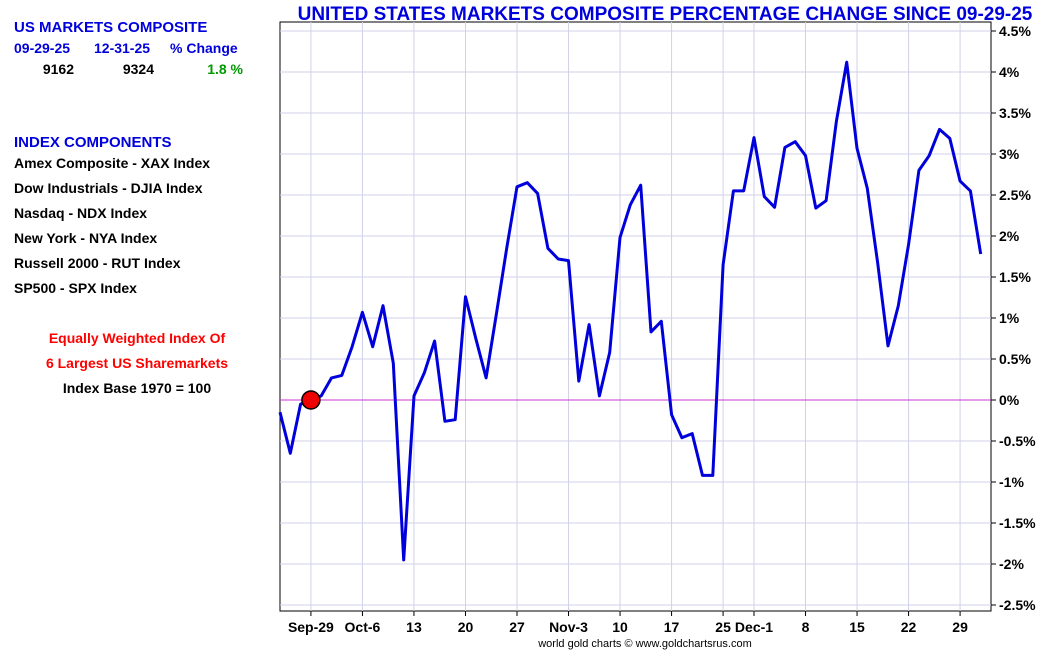 This screenshot has height=650, width=1050. What do you see at coordinates (568, 627) in the screenshot?
I see `x-tick-label: Nov-3` at bounding box center [568, 627].